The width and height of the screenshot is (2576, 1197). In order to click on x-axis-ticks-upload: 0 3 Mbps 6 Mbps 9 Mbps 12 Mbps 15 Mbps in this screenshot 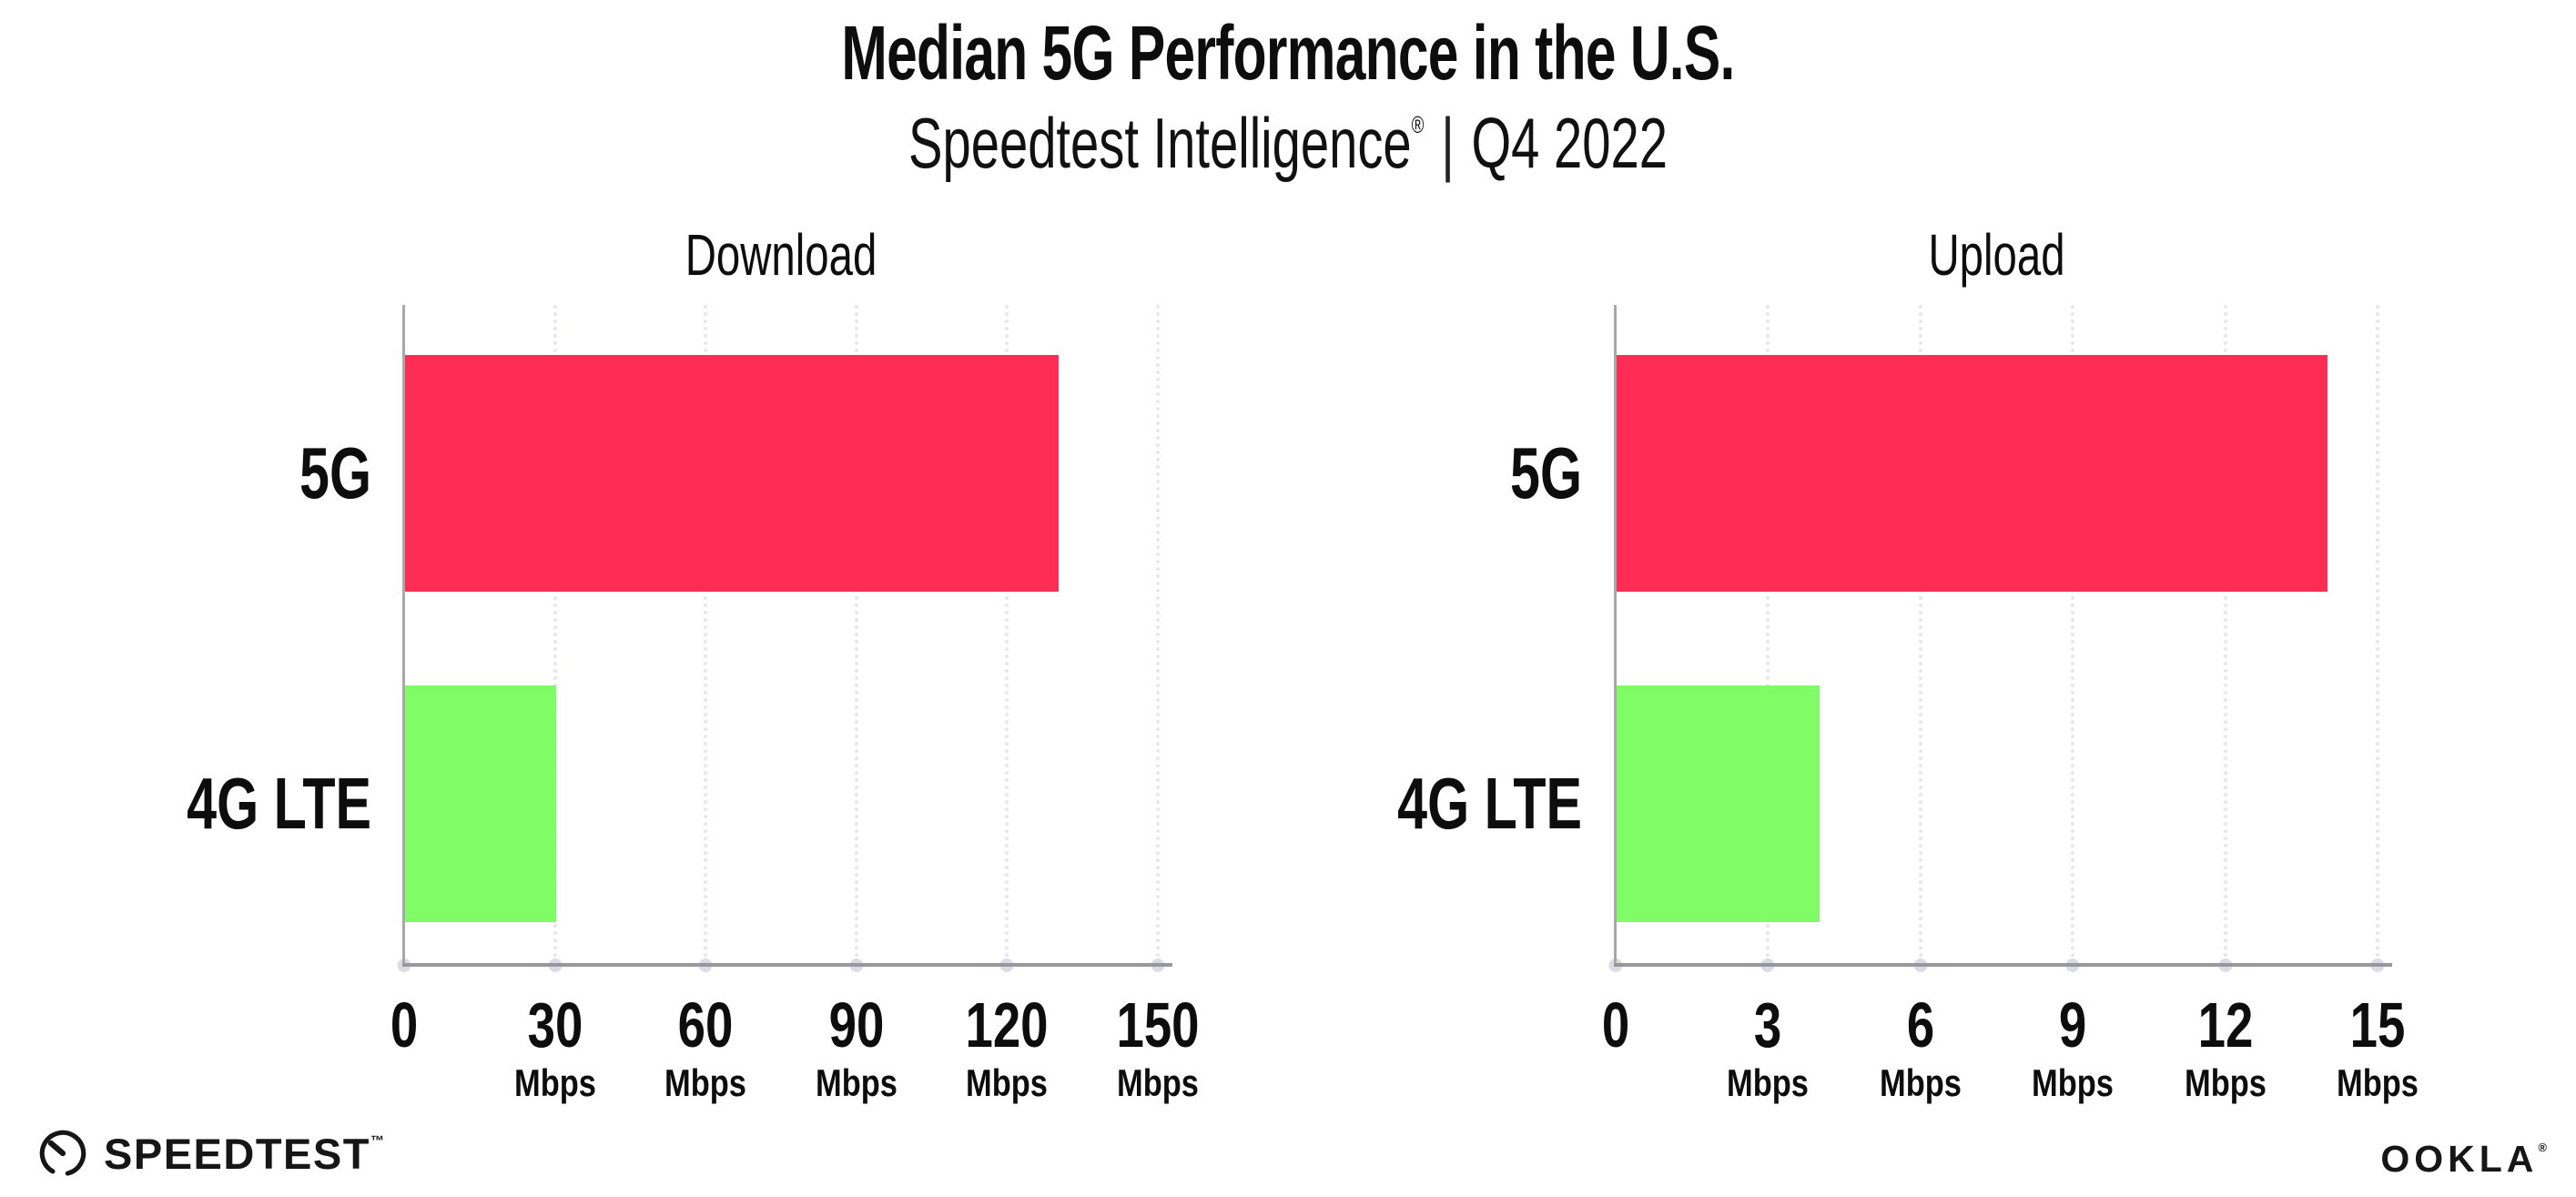, I will do `click(2010, 1067)`.